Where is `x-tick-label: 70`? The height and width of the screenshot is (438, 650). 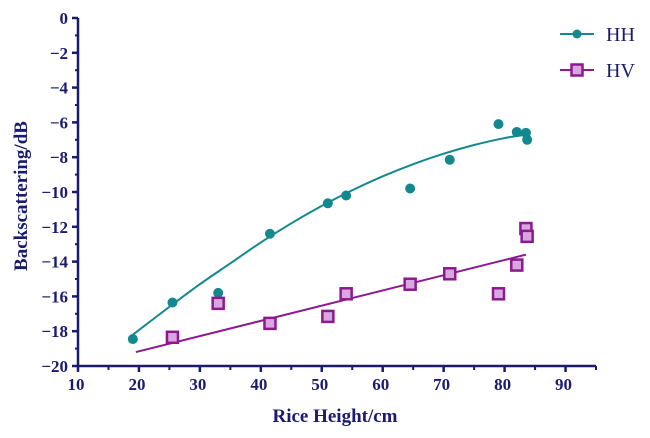 x-tick-label: 70 is located at coordinates (441, 384).